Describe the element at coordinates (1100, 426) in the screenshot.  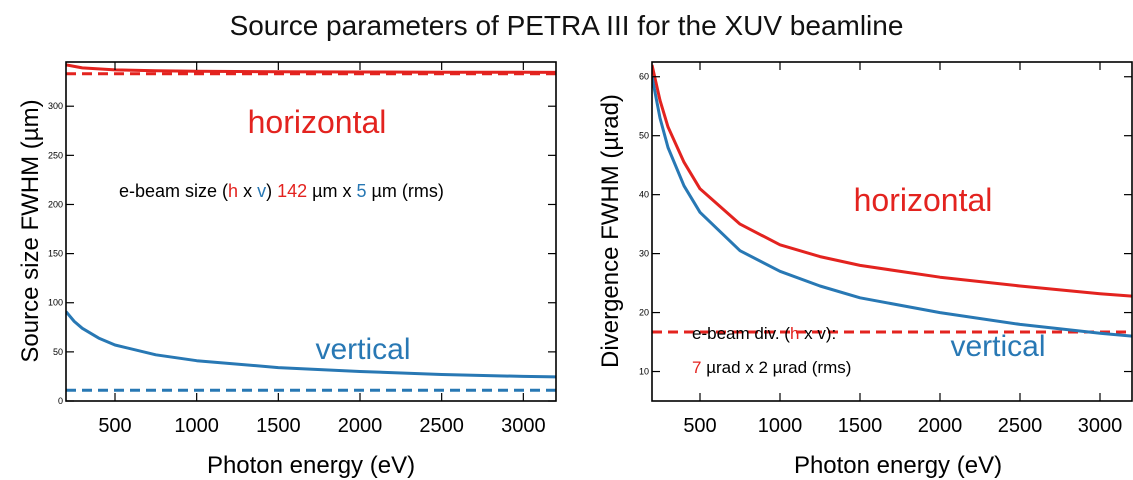
I see `right-x-tick-label: 3000` at that location.